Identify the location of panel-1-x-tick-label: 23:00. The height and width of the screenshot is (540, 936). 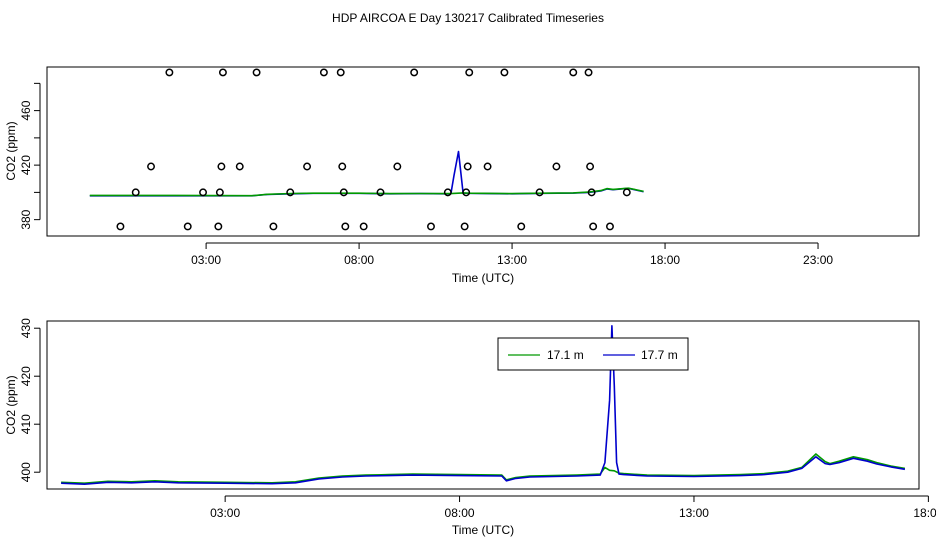
(818, 260).